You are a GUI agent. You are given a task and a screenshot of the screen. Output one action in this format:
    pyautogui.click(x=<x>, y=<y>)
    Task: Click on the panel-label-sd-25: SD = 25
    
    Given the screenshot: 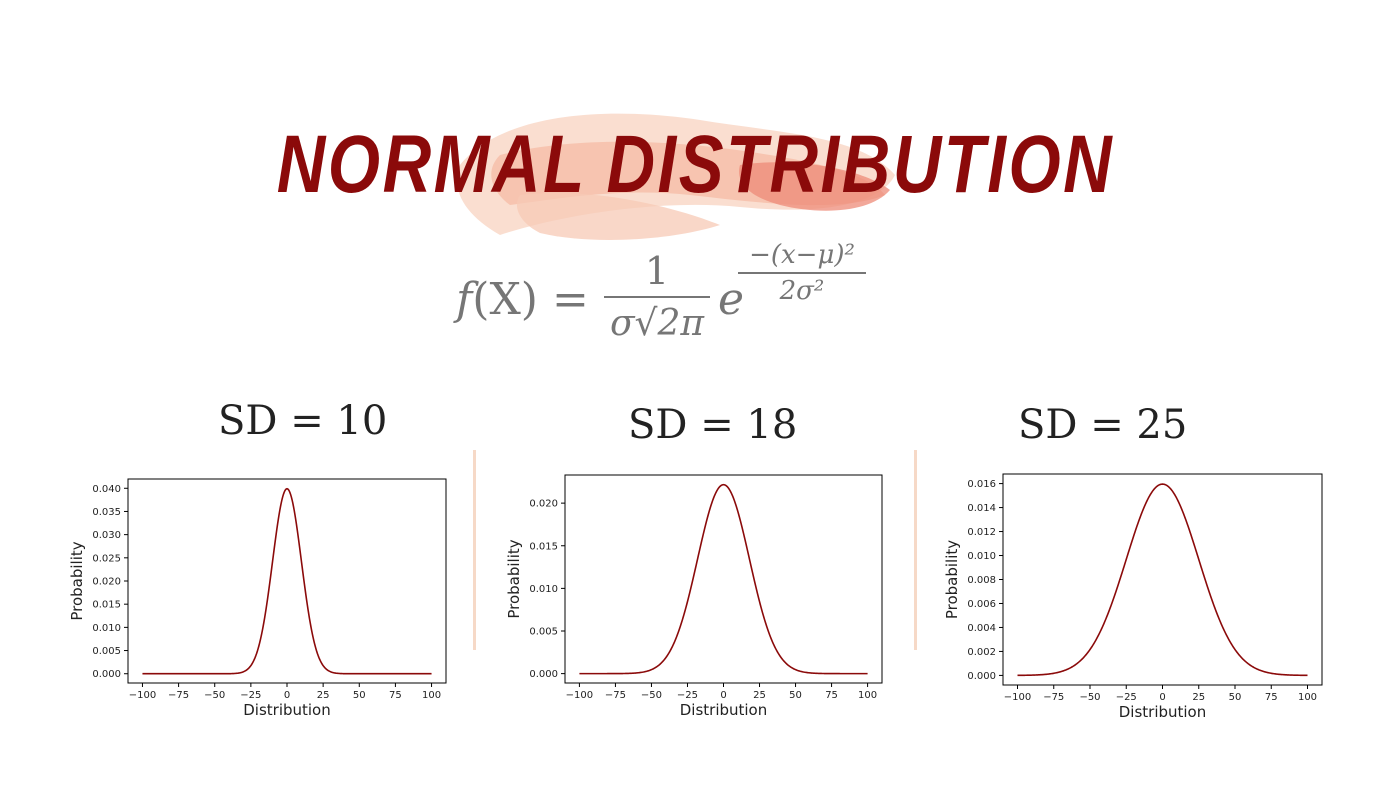 What is the action you would take?
    pyautogui.click(x=1103, y=425)
    